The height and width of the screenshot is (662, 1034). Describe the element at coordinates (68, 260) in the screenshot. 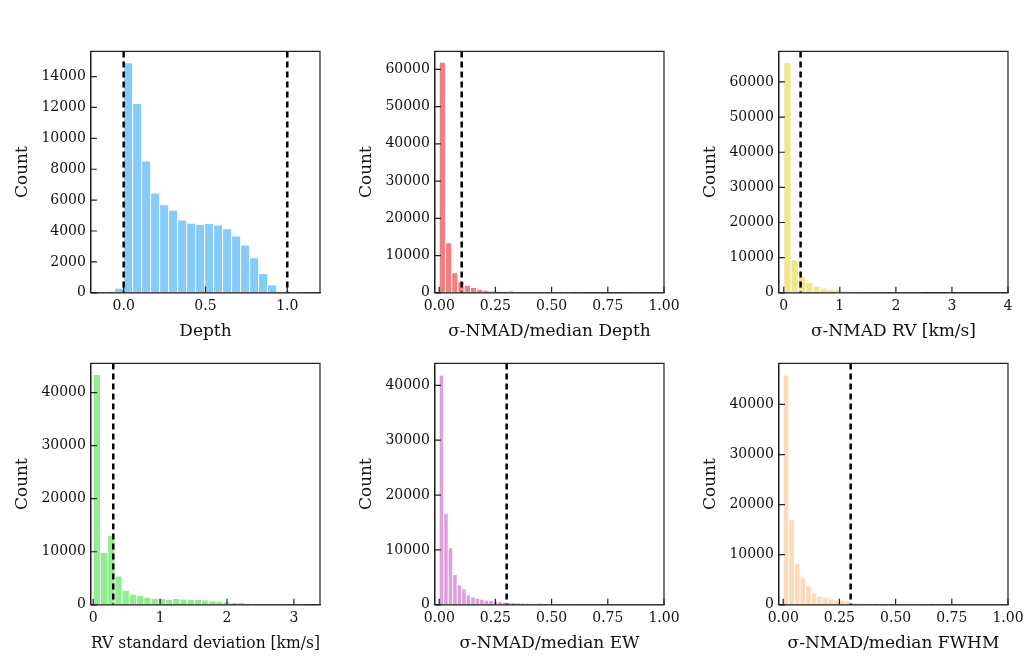

I see `y-tick-label: 2000` at that location.